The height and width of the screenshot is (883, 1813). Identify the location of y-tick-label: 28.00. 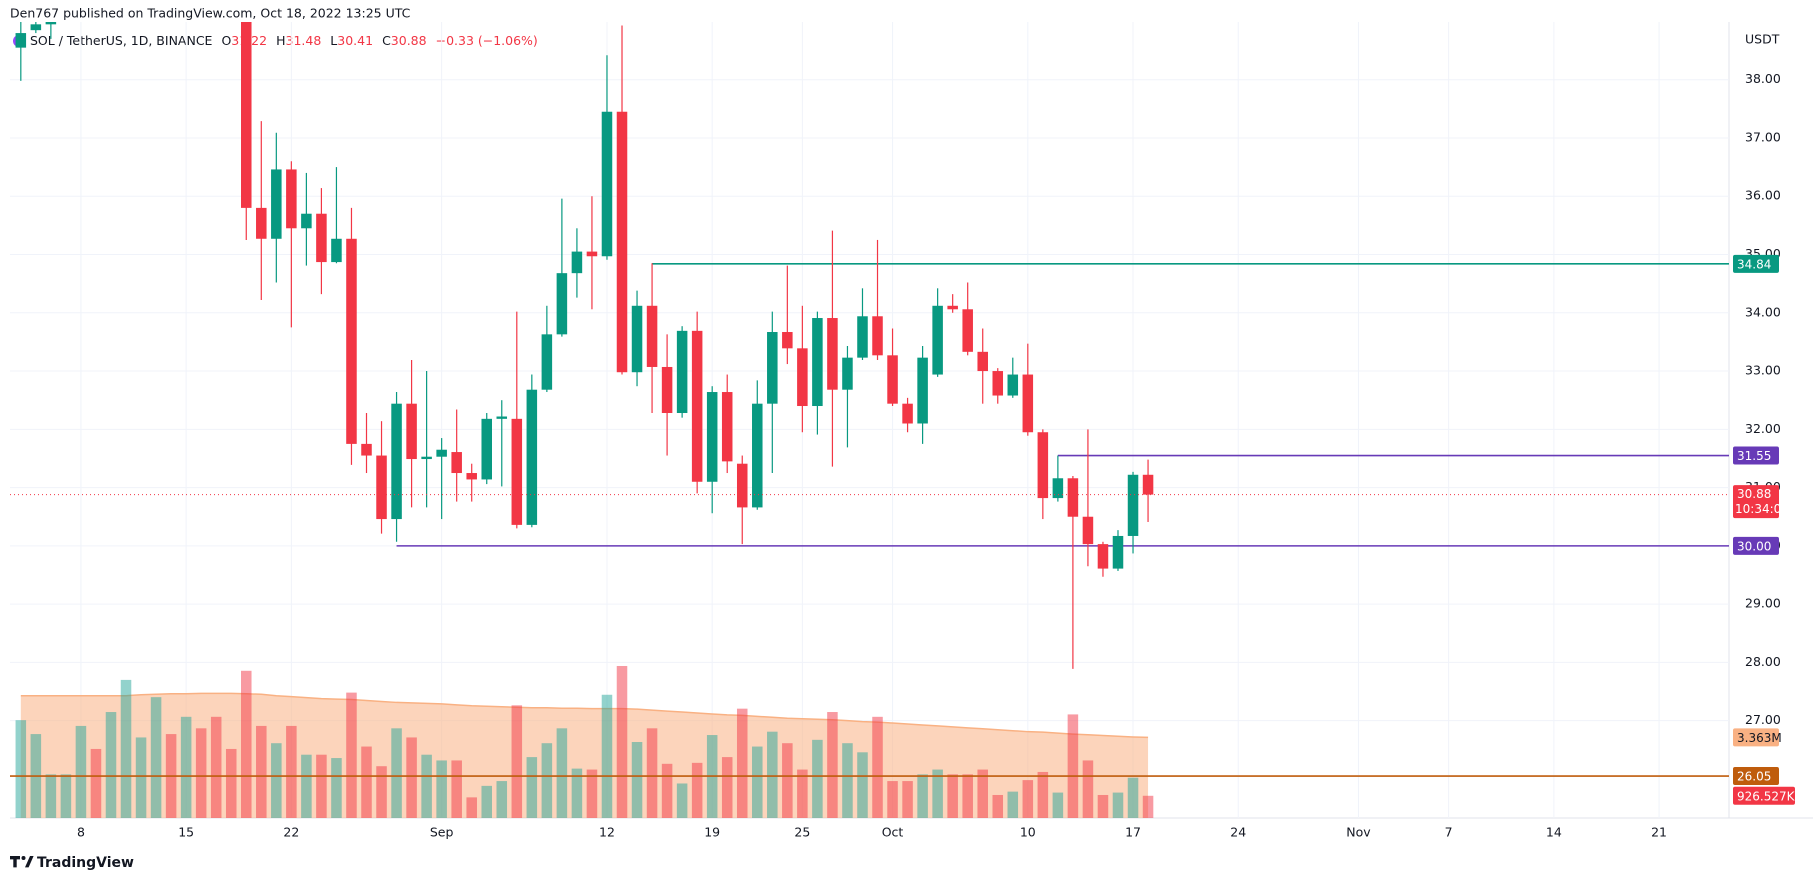
(1763, 661).